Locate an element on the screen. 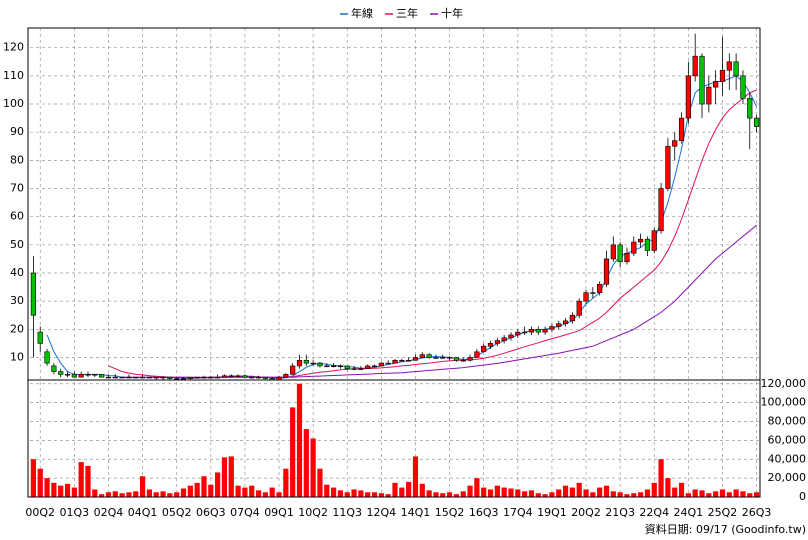 The height and width of the screenshot is (540, 808). y-tick-label: 60 is located at coordinates (17, 216).